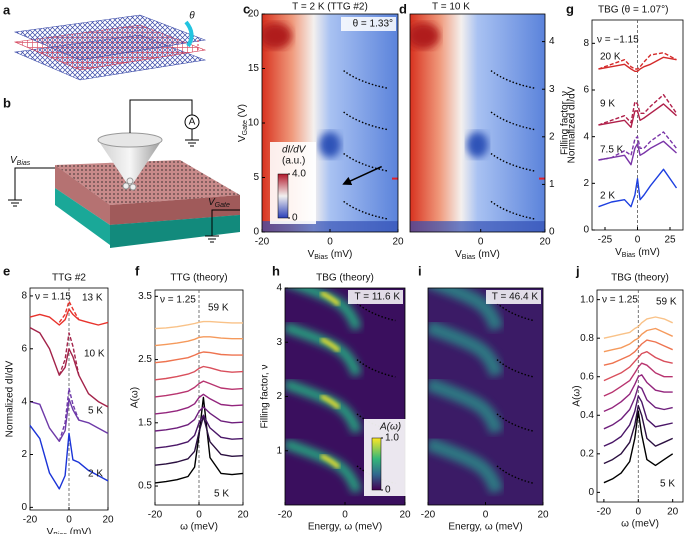 This screenshot has width=685, height=534. What do you see at coordinates (477, 123) in the screenshot?
I see `frame` at bounding box center [477, 123].